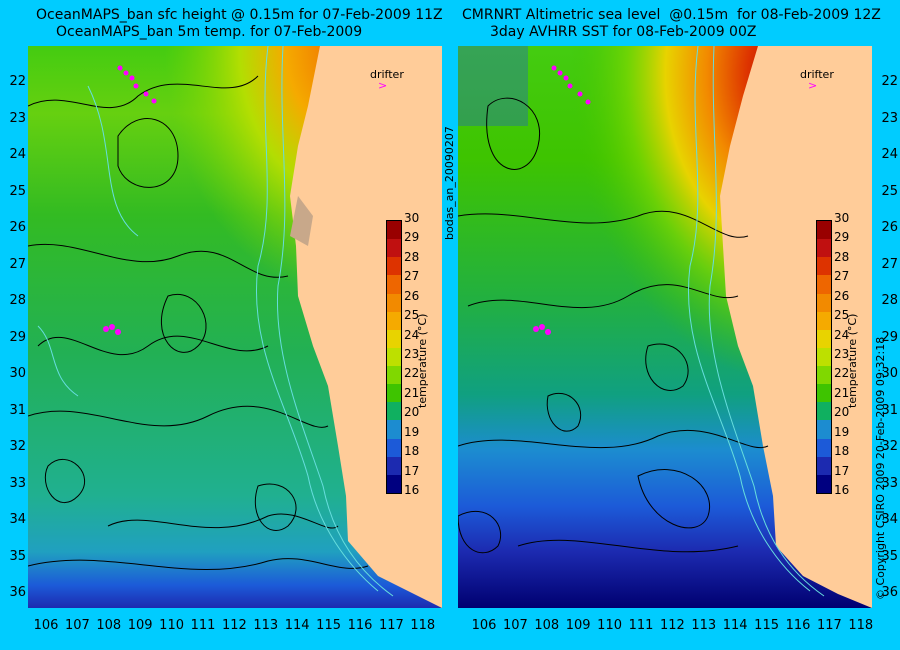 The width and height of the screenshot is (900, 650). Describe the element at coordinates (889, 373) in the screenshot. I see `y-tick-label: 30` at that location.